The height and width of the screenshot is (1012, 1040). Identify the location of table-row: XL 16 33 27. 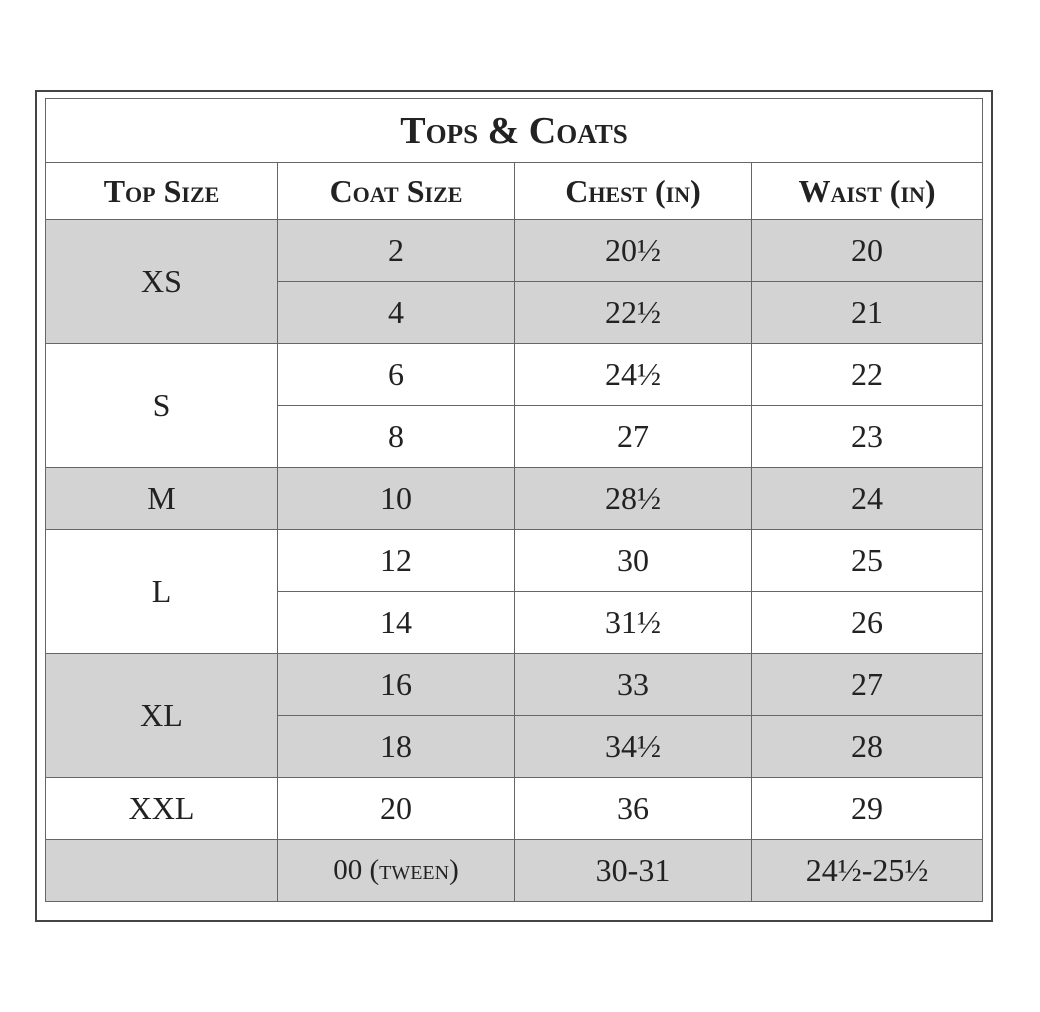
(514, 715).